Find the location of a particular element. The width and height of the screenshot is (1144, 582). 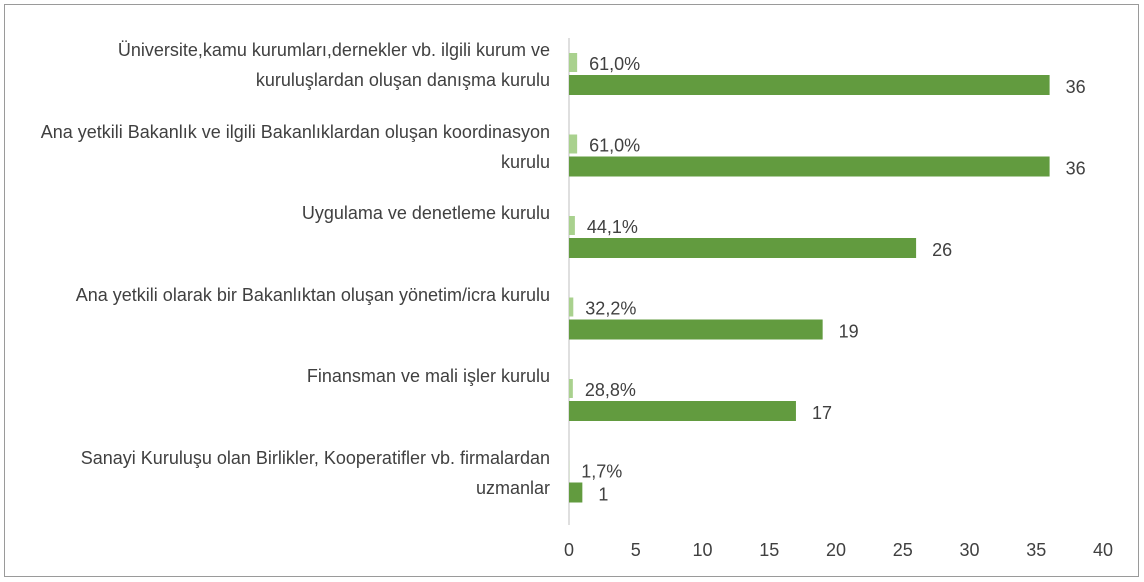

x-tick-label: 25 is located at coordinates (903, 550).